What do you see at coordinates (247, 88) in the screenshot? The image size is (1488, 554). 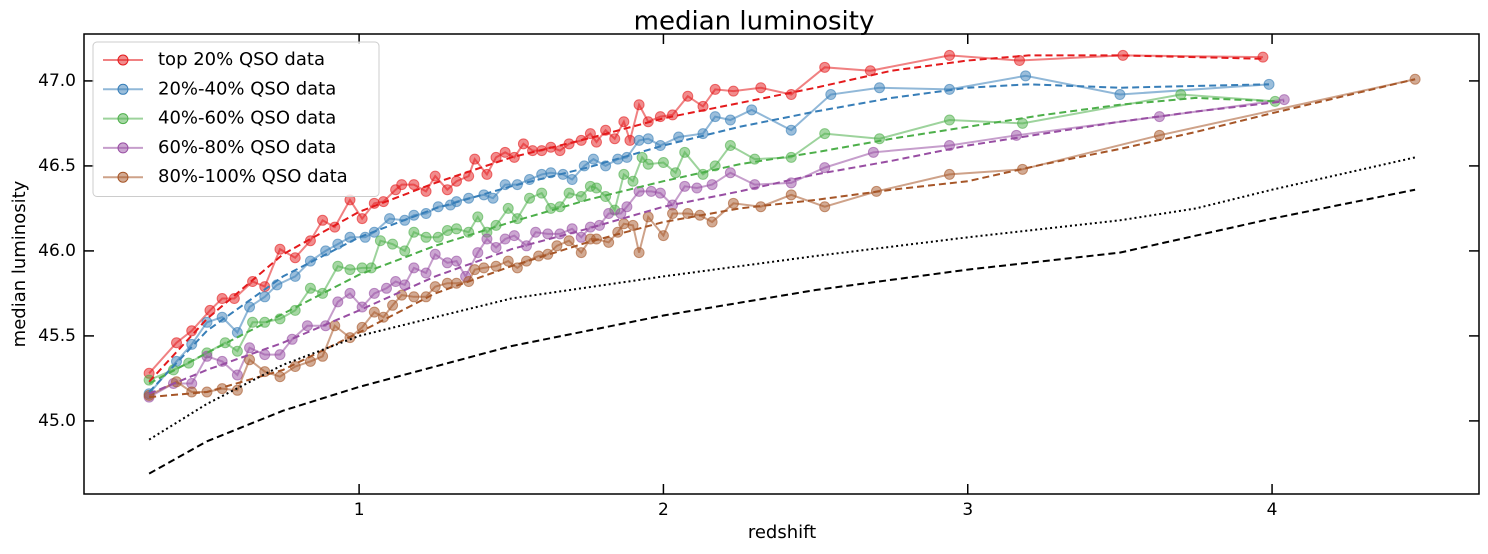 I see `legend-label: 20%-40% QSO data` at bounding box center [247, 88].